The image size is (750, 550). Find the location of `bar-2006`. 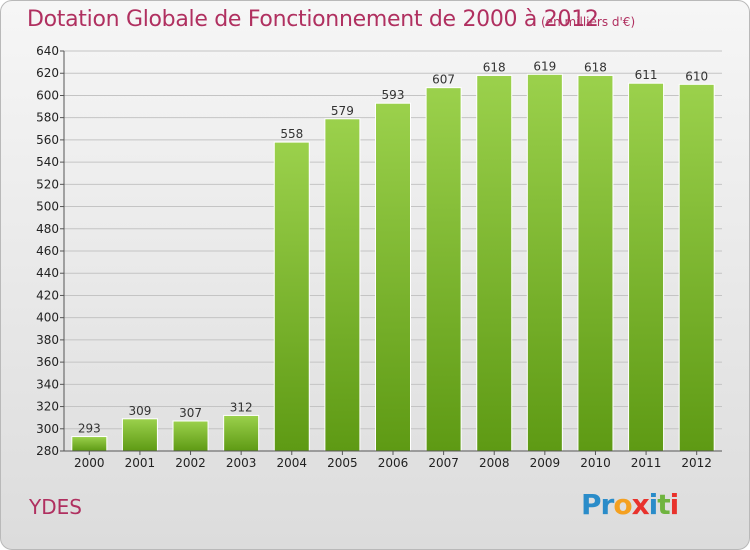

bar-2006 is located at coordinates (393, 277).